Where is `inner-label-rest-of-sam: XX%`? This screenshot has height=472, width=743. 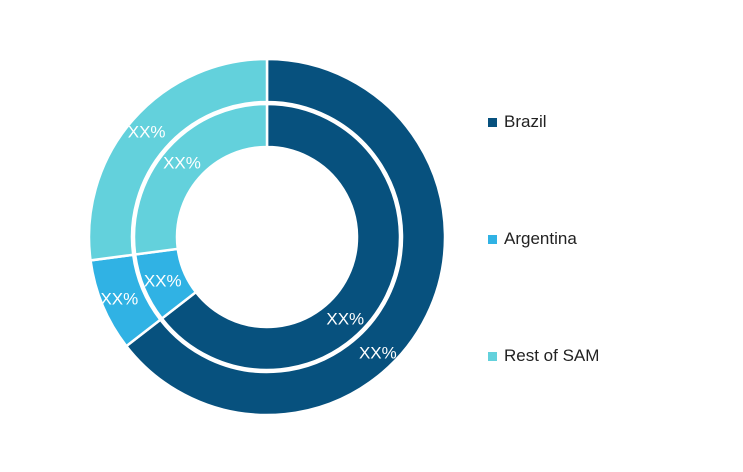 inner-label-rest-of-sam: XX% is located at coordinates (182, 163).